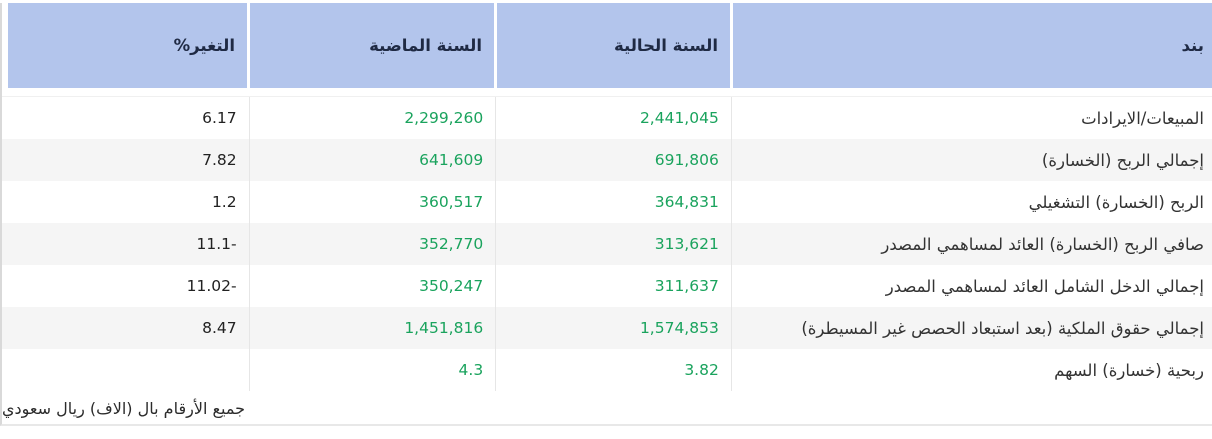  Describe the element at coordinates (372, 286) in the screenshot. I see `previous-year-value: 350,247` at that location.